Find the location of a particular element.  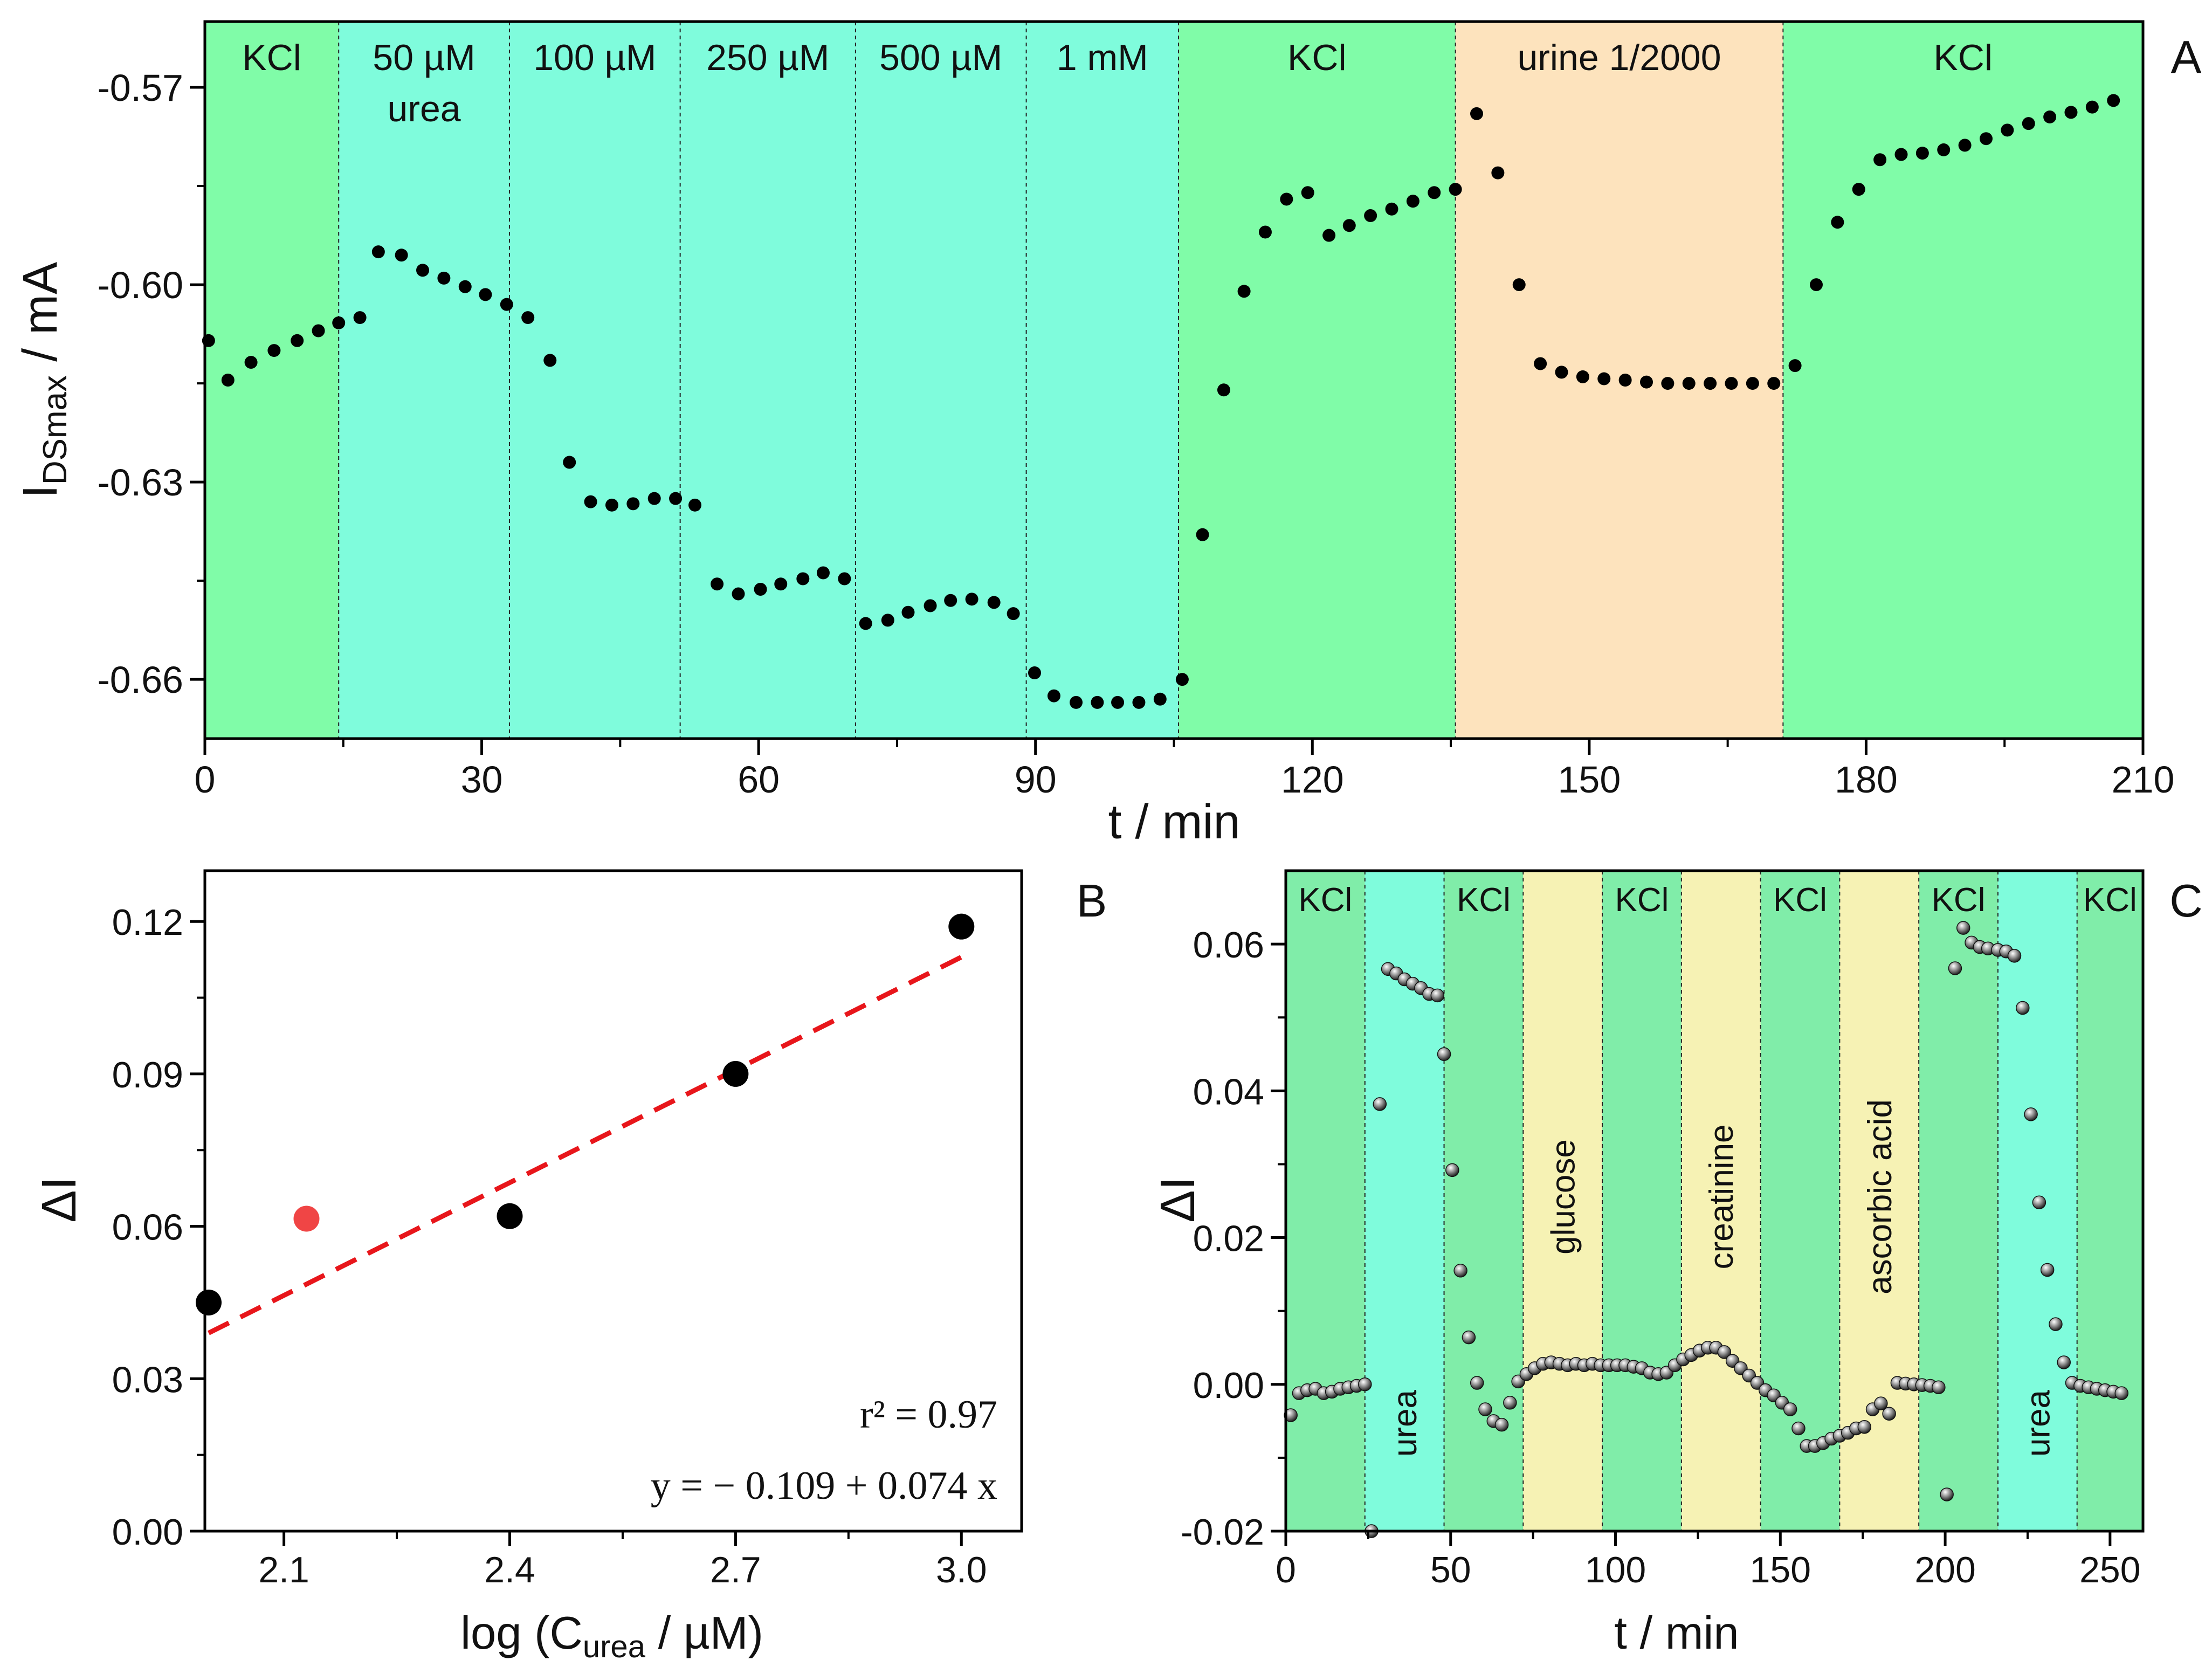

panel-a-x-tick-label: 60 is located at coordinates (759, 780).